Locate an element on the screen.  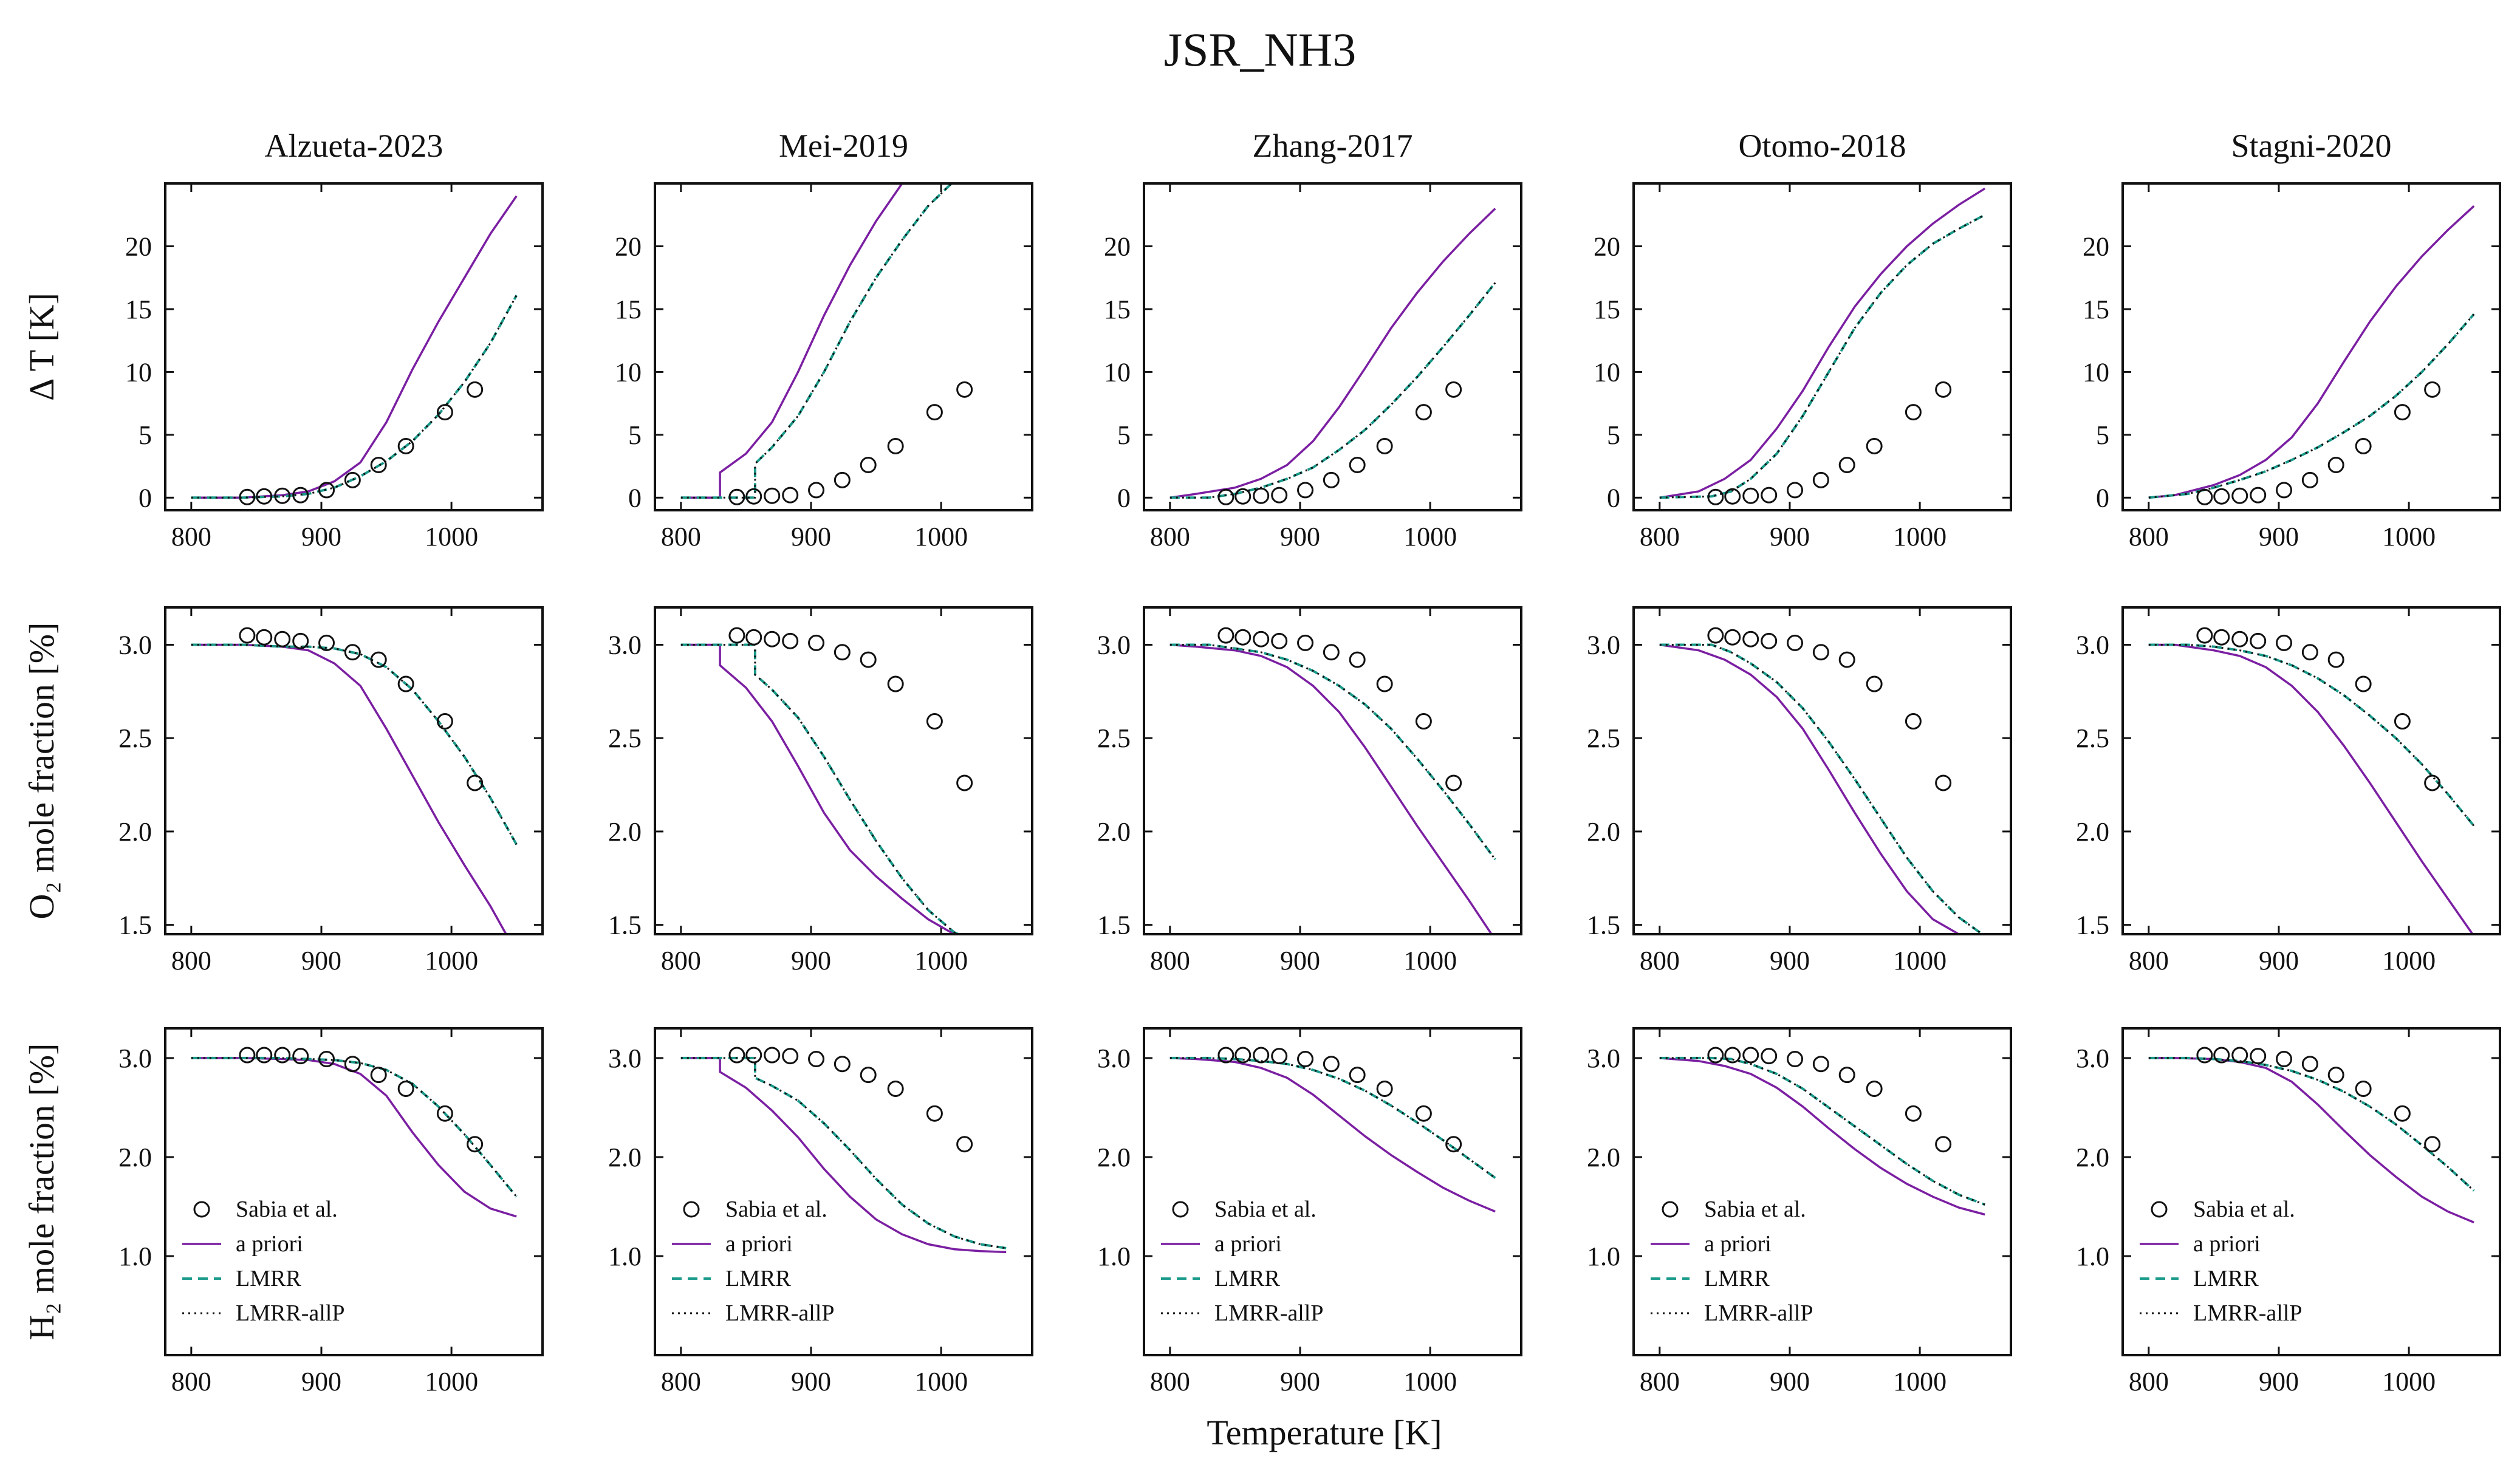
panel-Mei-2019-dT: 800 900 1000 0 5 10 15 20 is located at coordinates (824, 367).